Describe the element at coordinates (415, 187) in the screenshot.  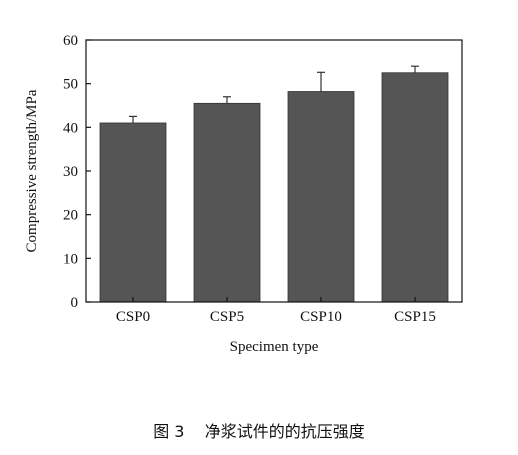
I see `bar-csp15` at that location.